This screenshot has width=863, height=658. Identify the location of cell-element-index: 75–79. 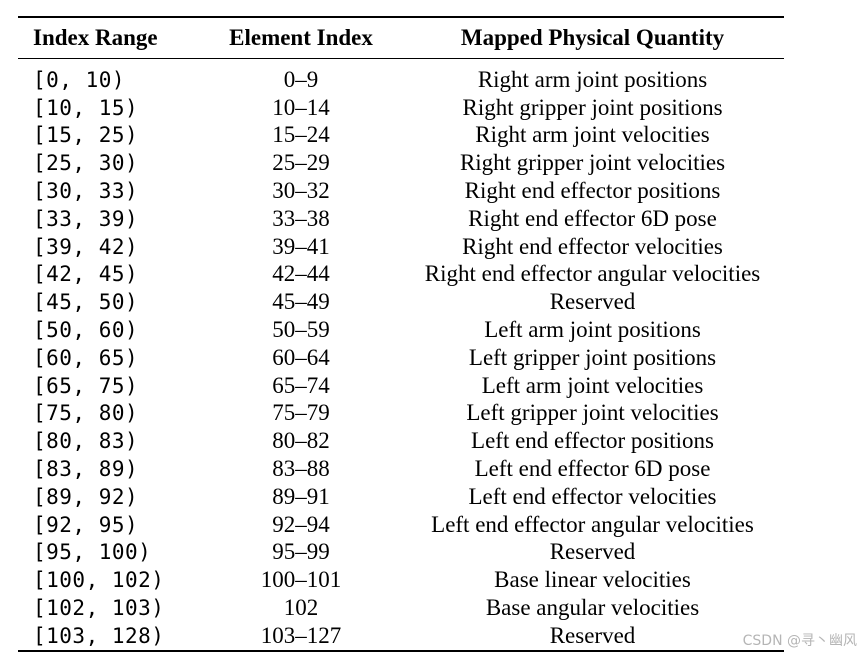
(301, 413).